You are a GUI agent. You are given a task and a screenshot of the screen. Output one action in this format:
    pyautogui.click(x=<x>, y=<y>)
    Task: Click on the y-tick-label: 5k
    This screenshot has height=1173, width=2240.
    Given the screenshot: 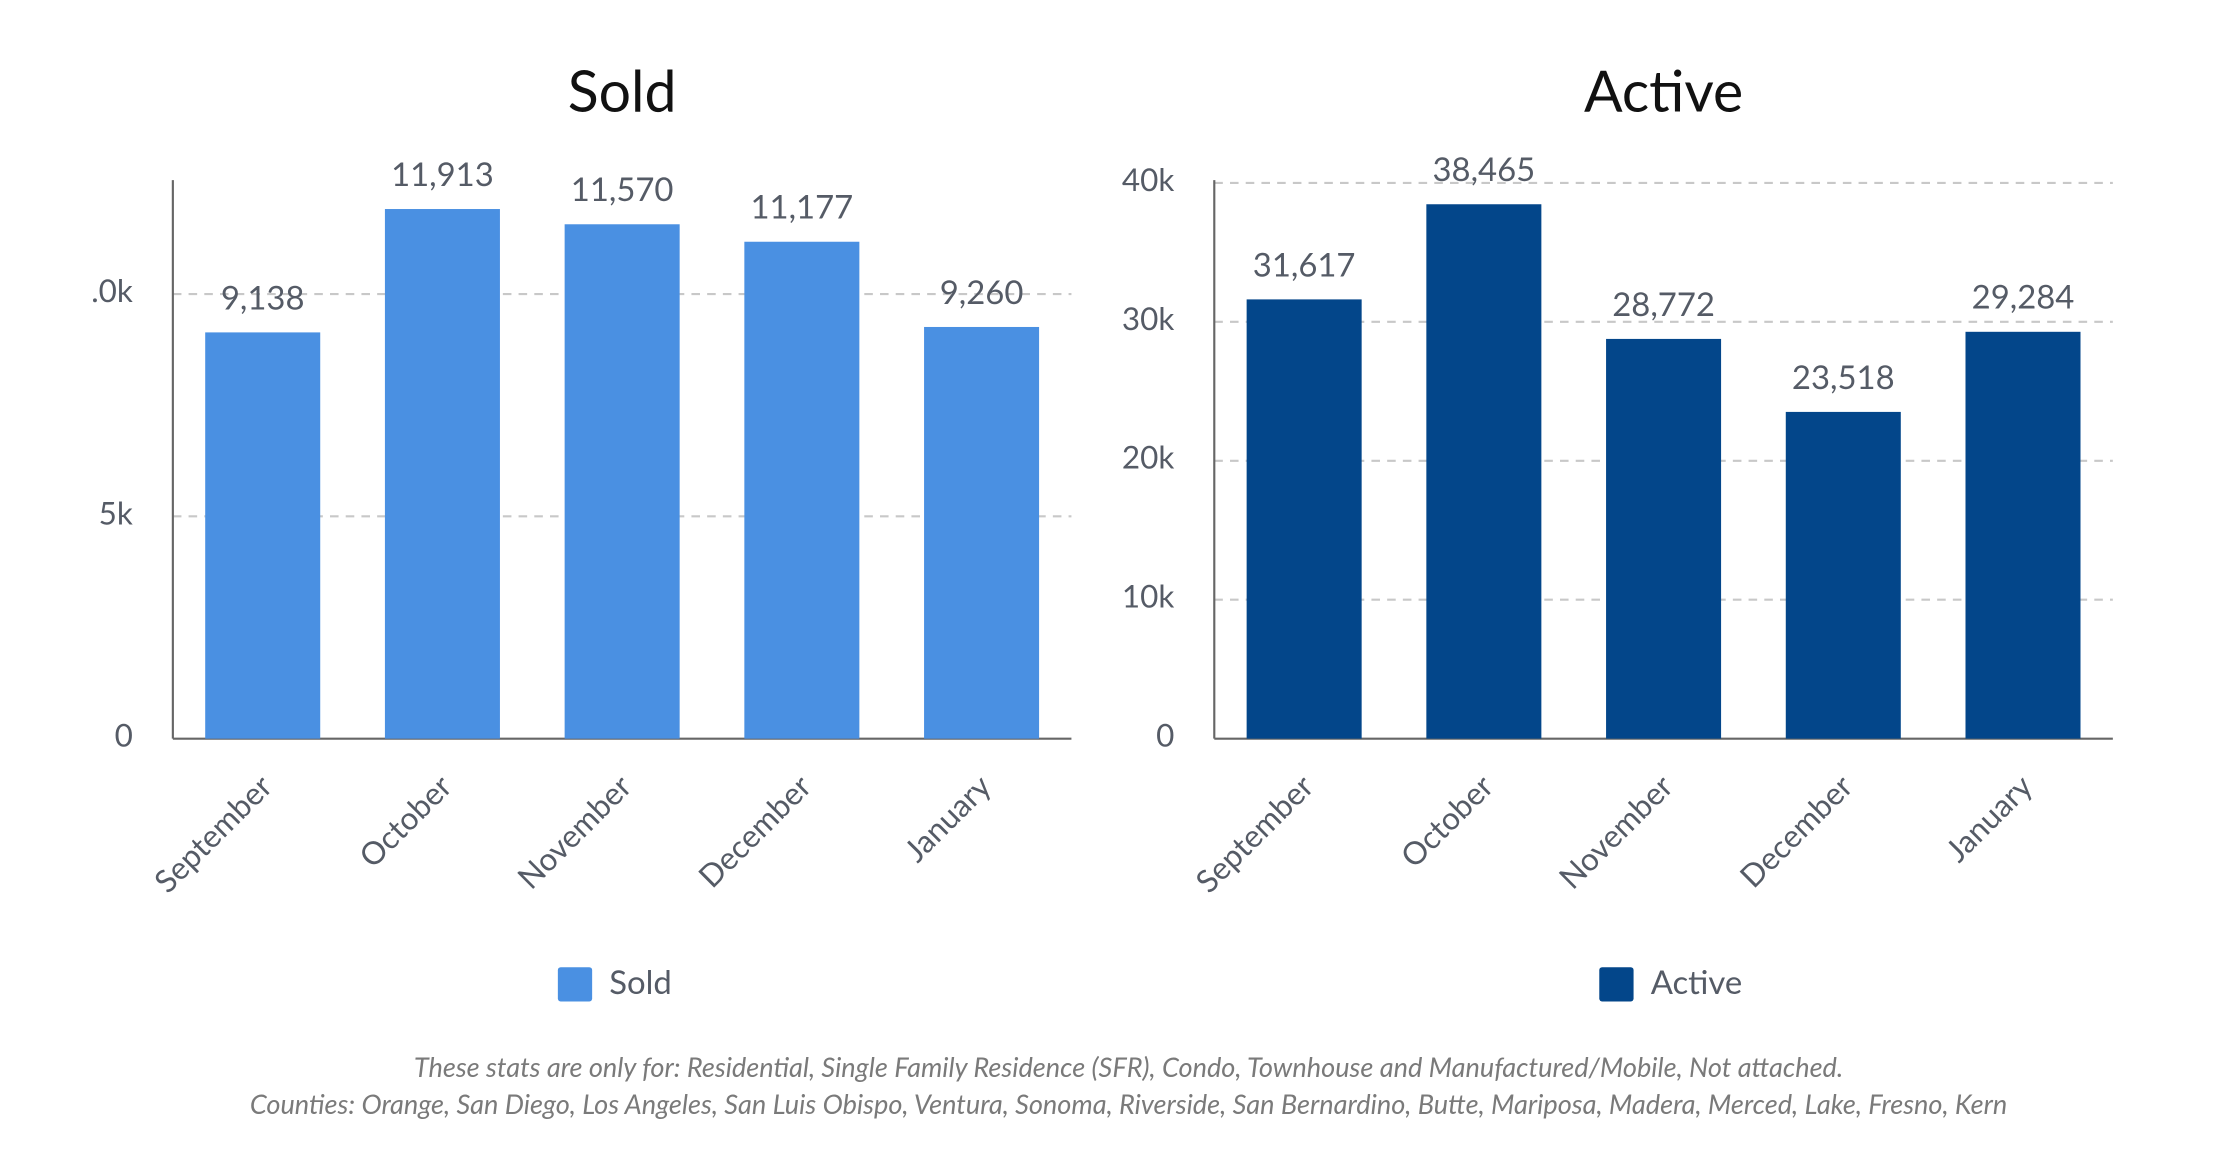 What is the action you would take?
    pyautogui.click(x=116, y=512)
    